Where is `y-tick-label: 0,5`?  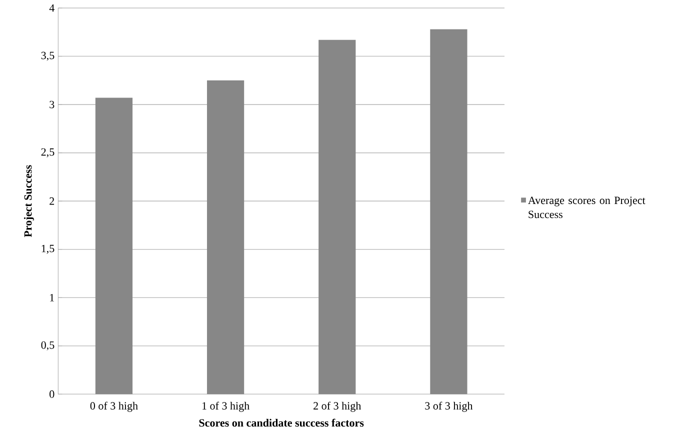
y-tick-label: 0,5 is located at coordinates (47, 345).